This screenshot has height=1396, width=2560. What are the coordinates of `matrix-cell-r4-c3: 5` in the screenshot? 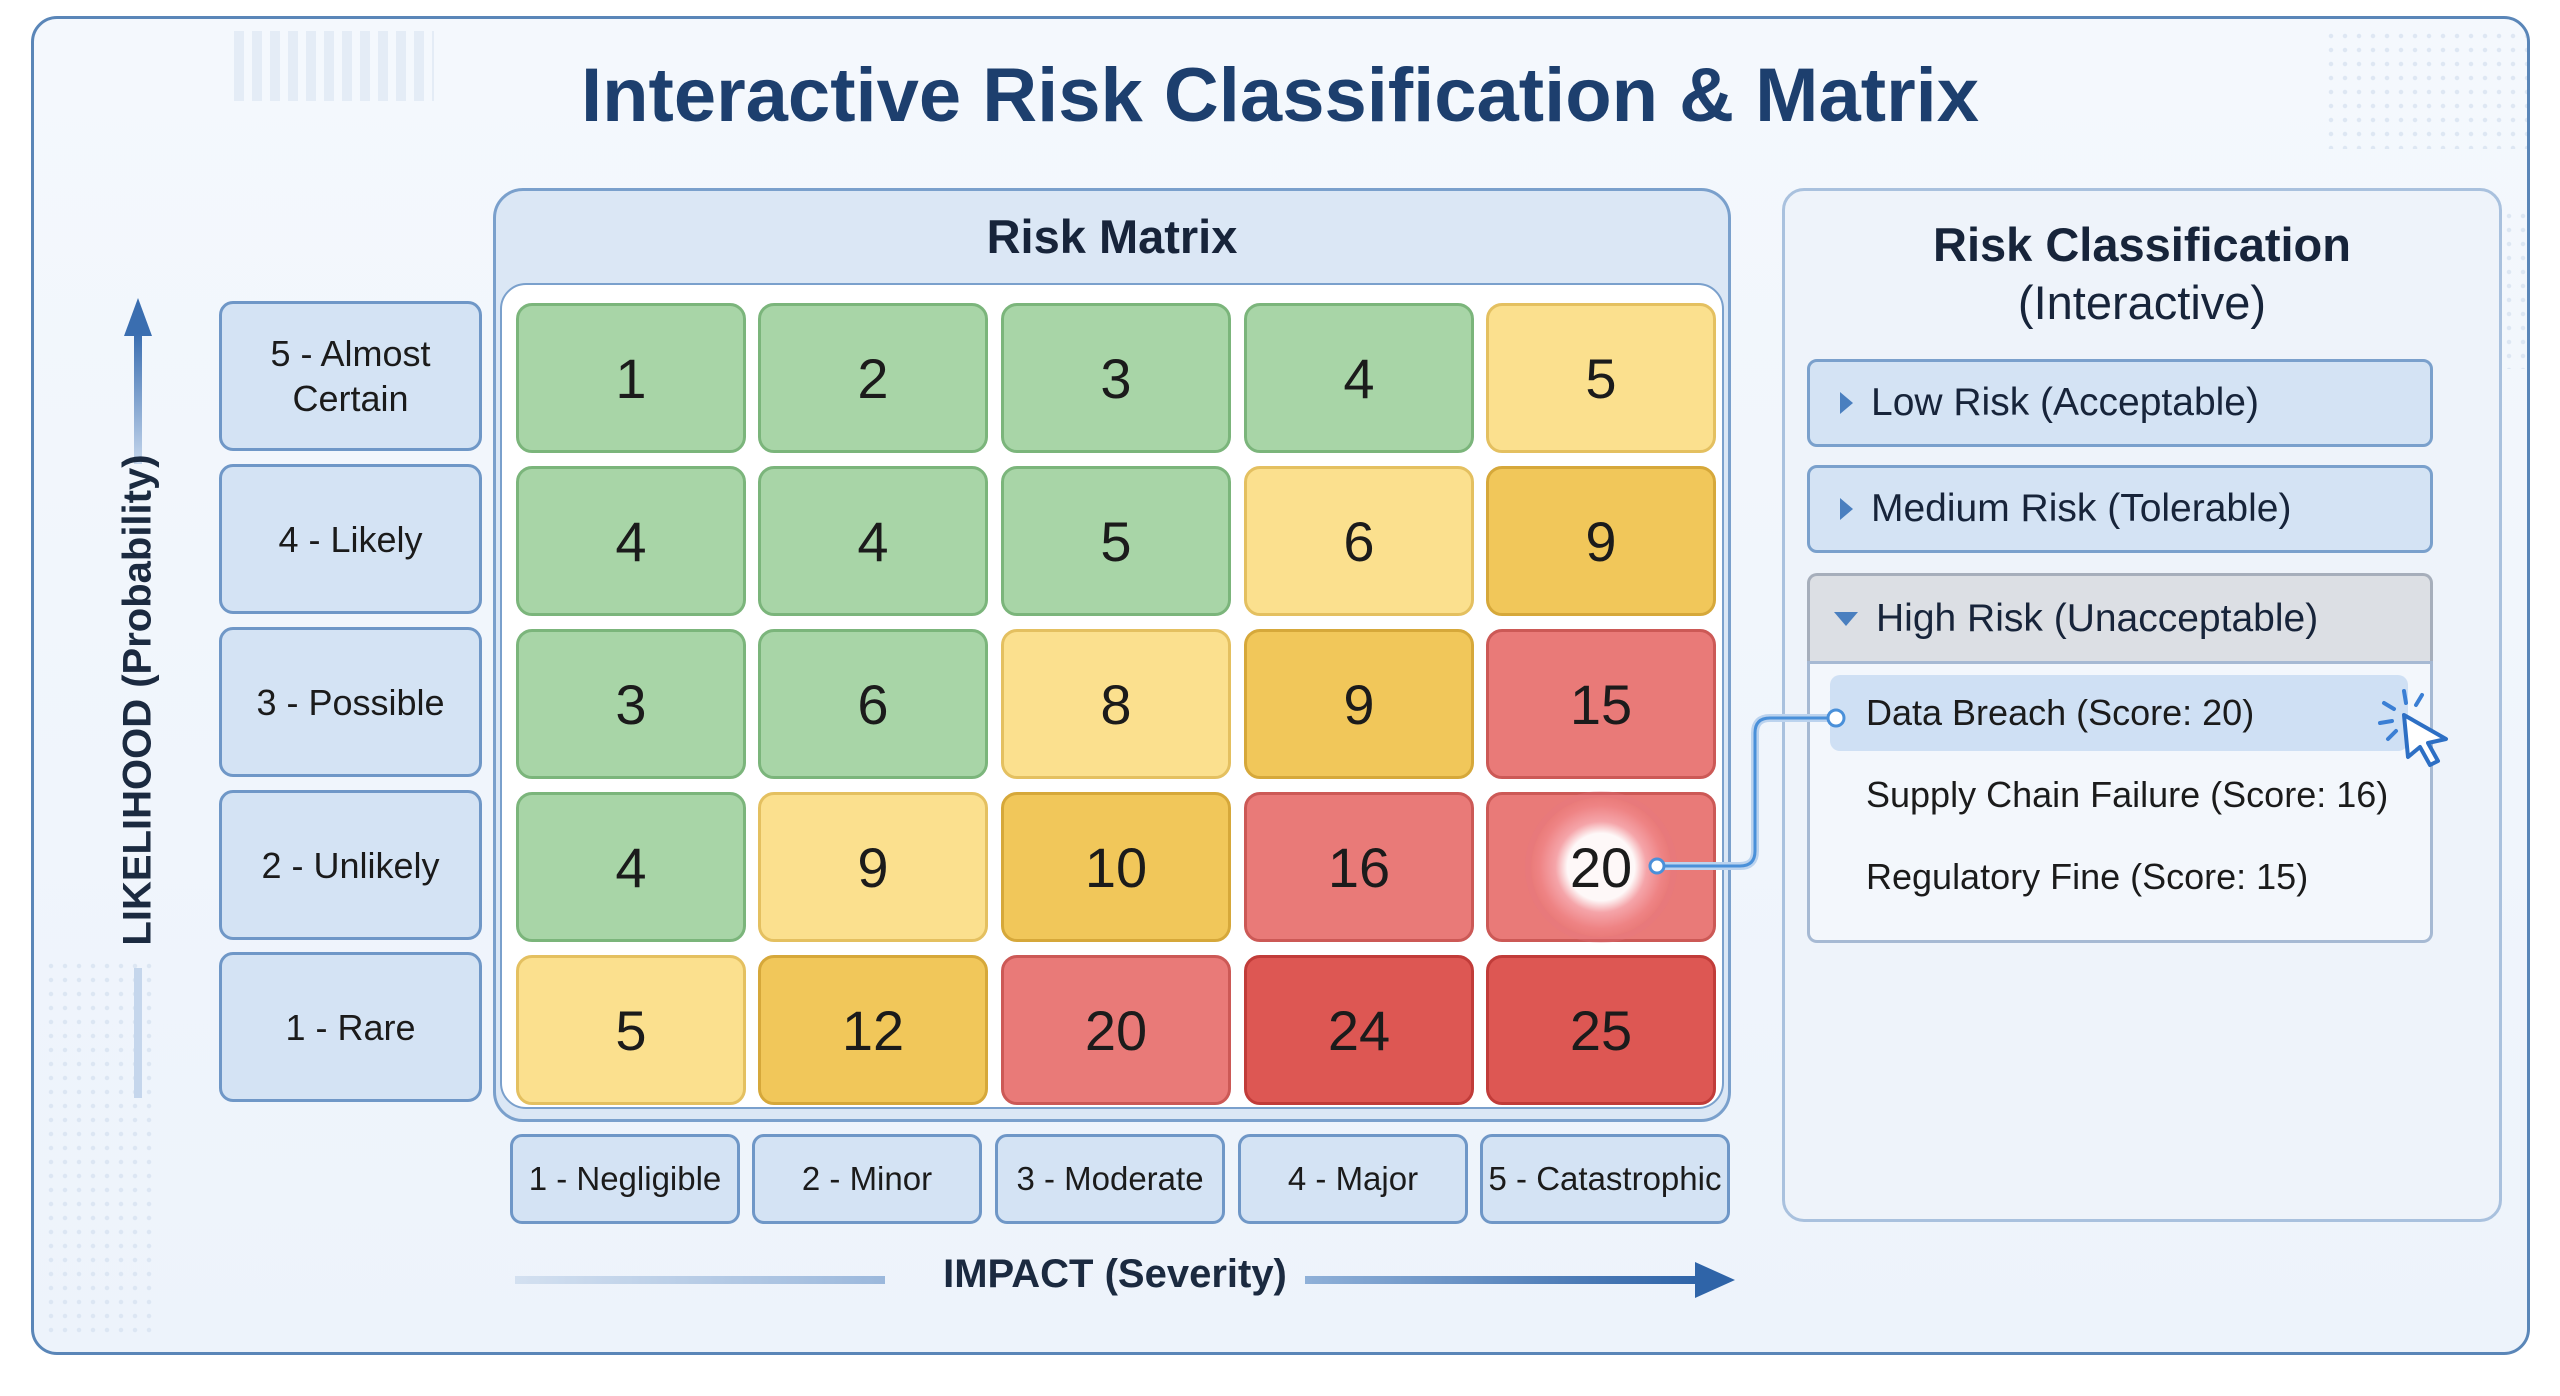 It's located at (1116, 541).